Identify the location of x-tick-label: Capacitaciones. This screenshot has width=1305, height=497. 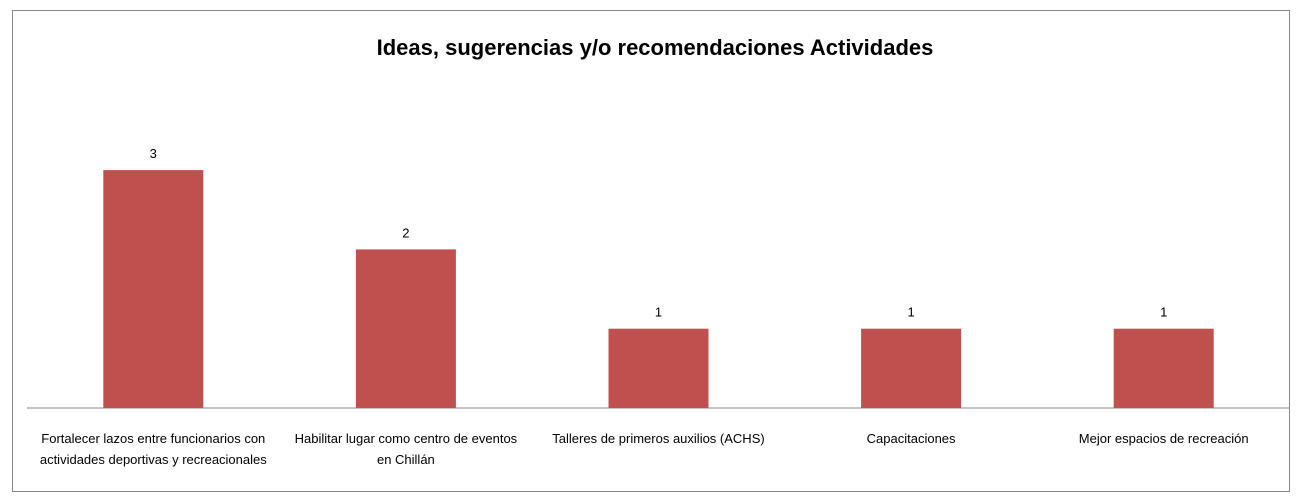
(911, 438).